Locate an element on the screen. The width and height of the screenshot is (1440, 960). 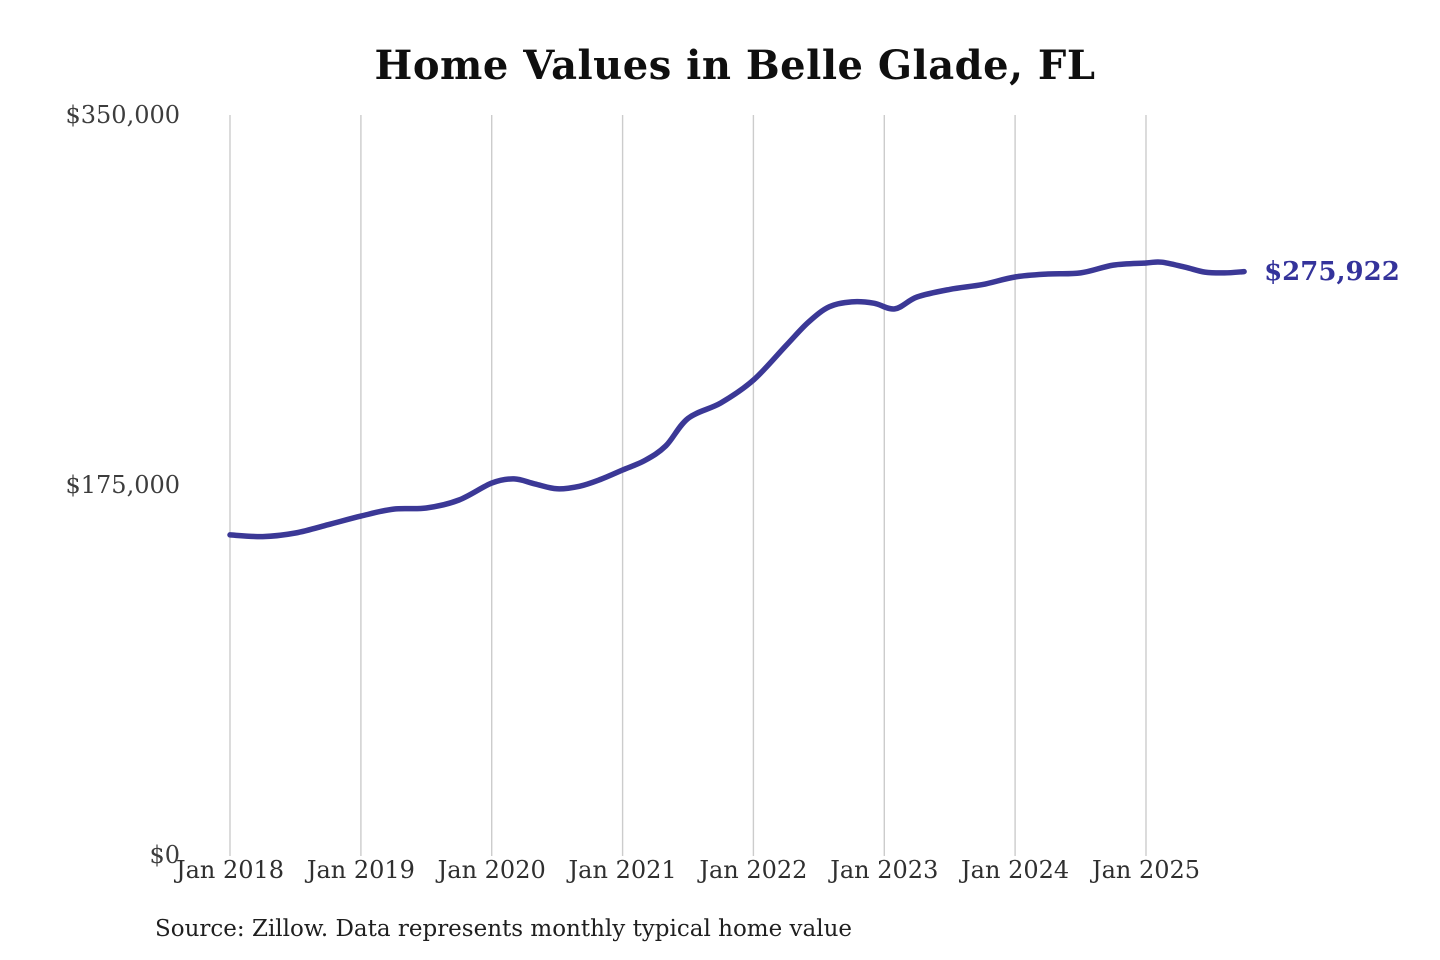
x-tick-label: Jan 2020 is located at coordinates (491, 870).